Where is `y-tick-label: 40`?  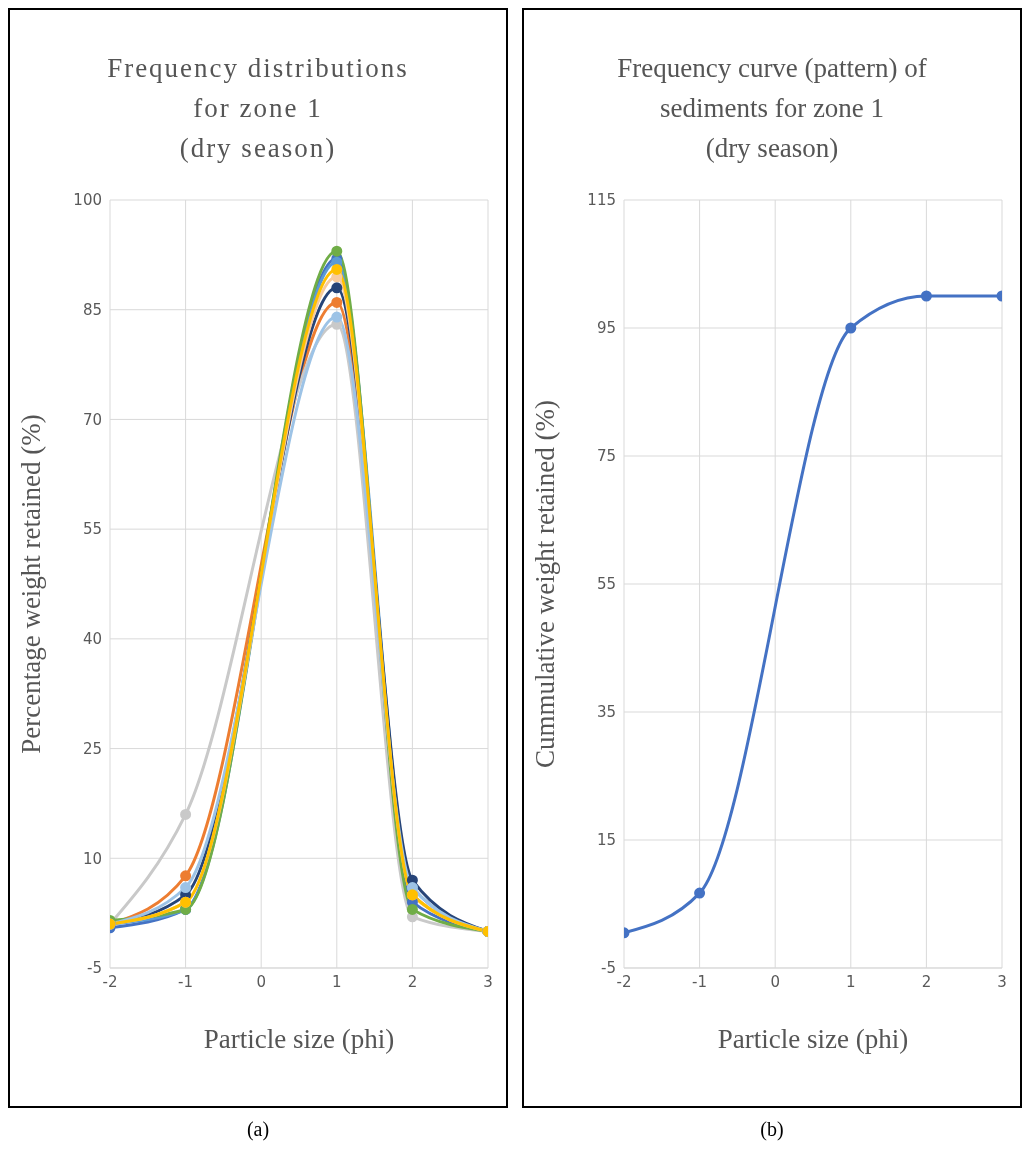 y-tick-label: 40 is located at coordinates (92, 639).